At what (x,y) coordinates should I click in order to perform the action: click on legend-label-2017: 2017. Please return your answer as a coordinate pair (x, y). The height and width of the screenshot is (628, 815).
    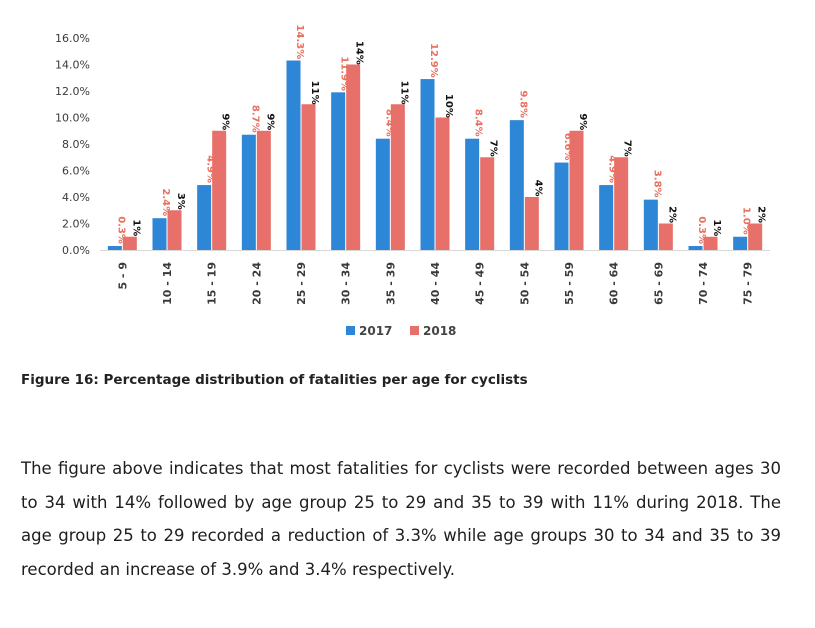
    Looking at the image, I should click on (375, 331).